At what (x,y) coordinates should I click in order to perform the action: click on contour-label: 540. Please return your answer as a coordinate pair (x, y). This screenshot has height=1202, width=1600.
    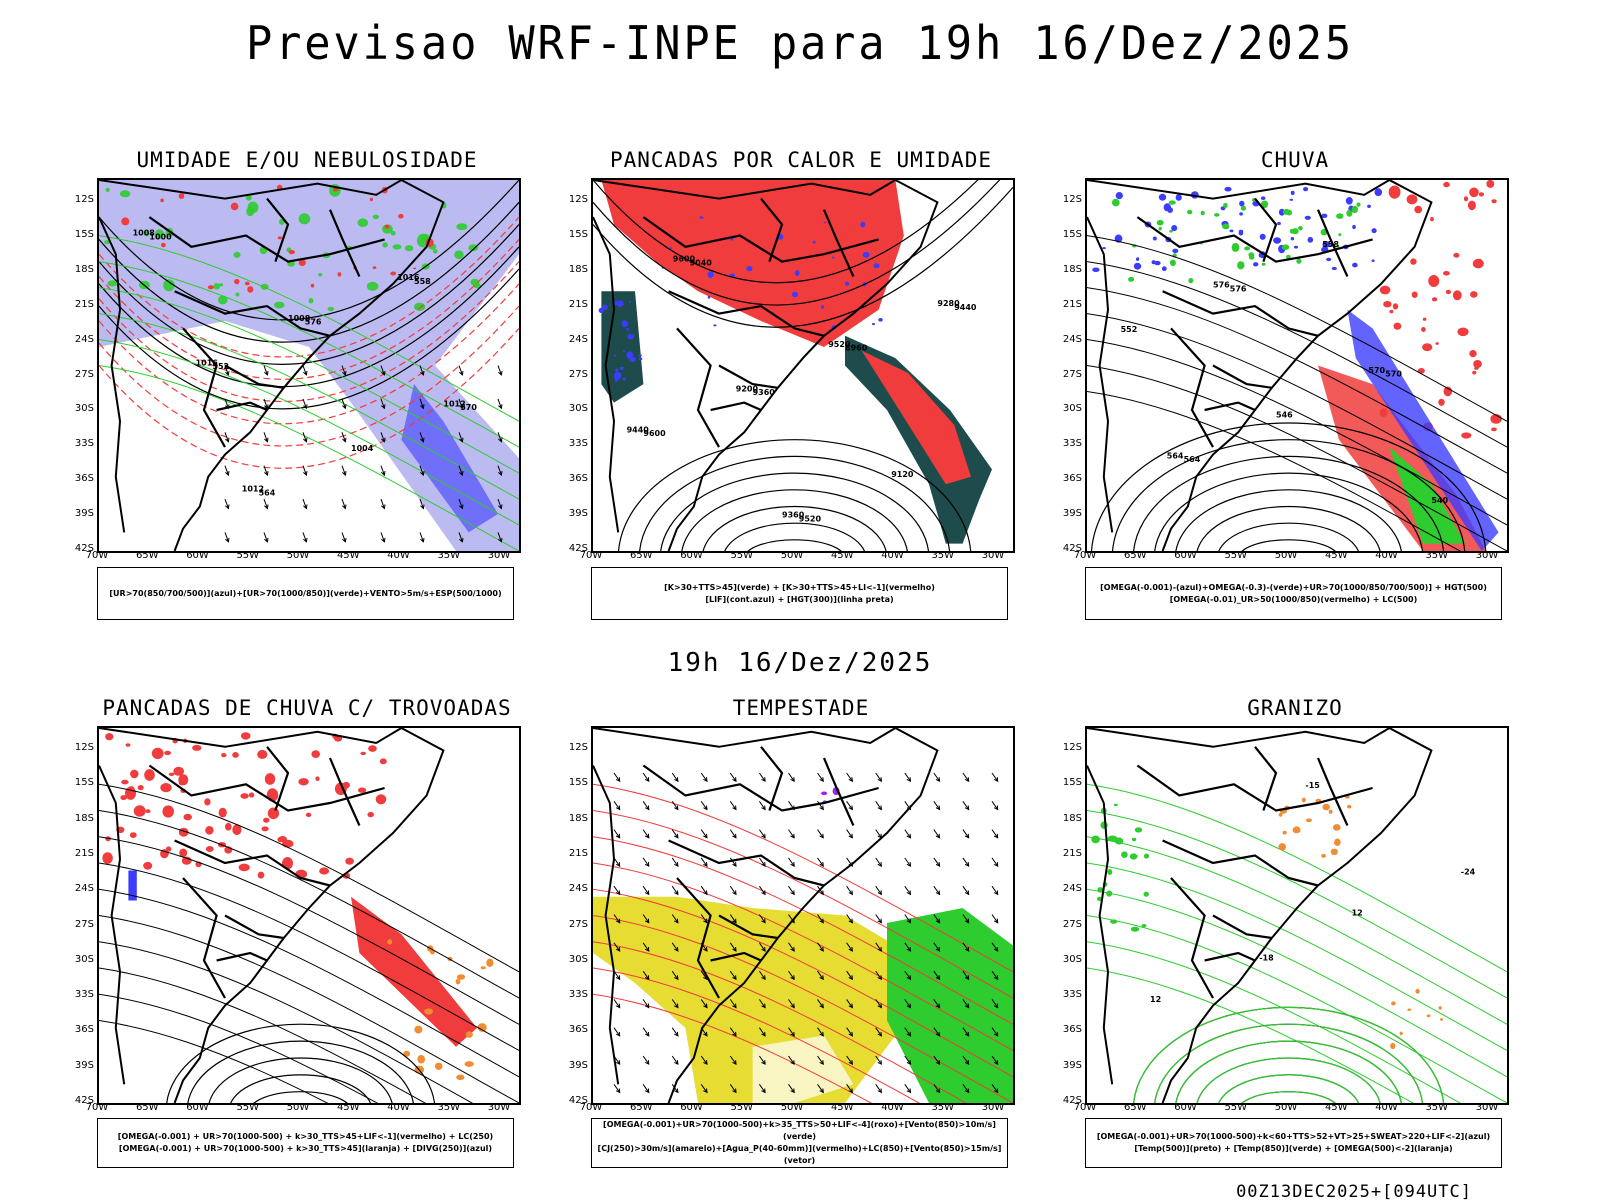
    Looking at the image, I should click on (1439, 500).